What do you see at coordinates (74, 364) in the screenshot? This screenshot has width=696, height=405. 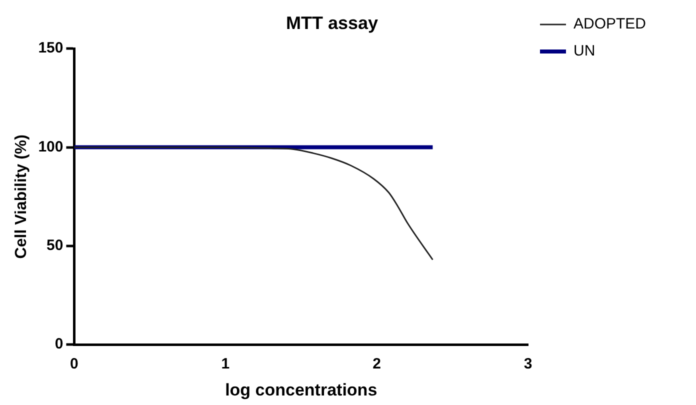 I see `x-tick-label: 0` at bounding box center [74, 364].